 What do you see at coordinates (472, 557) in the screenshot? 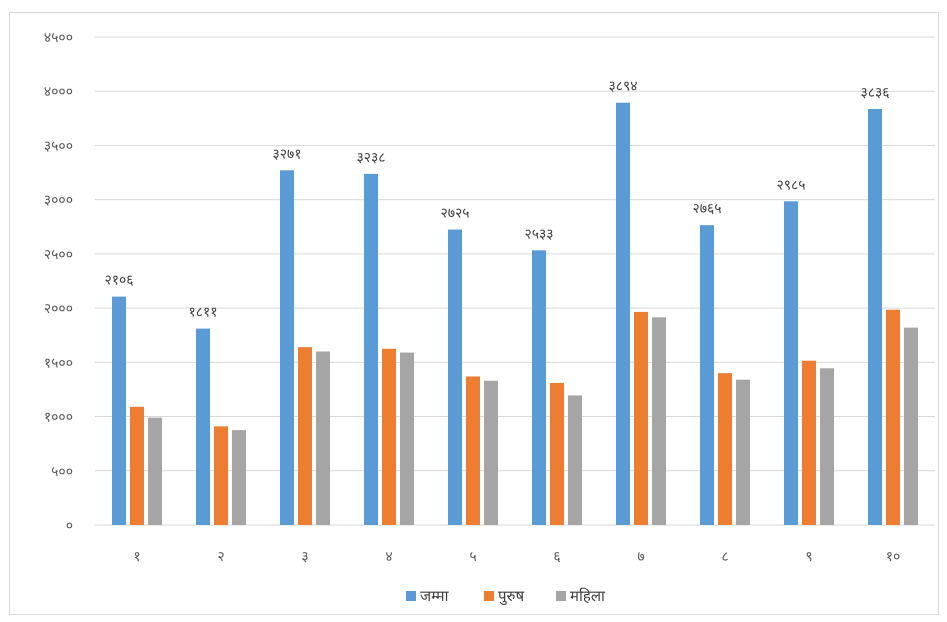
I see `x-tick-label: ५` at bounding box center [472, 557].